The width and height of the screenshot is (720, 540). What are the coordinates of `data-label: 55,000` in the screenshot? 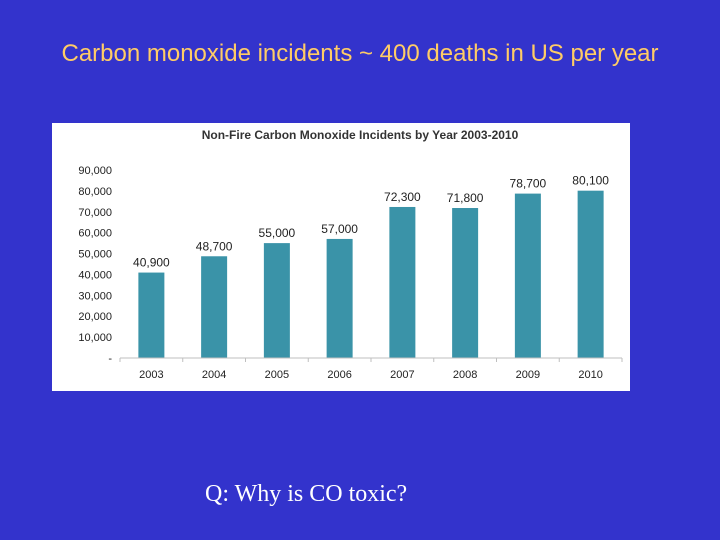 It's located at (277, 233).